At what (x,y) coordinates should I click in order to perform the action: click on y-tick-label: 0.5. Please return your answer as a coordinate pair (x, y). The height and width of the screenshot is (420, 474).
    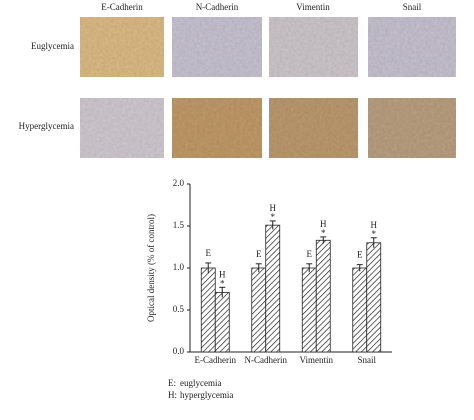
    Looking at the image, I should click on (179, 309).